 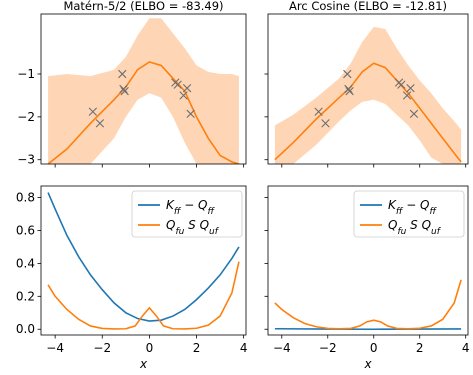 I want to click on y-tick-label: 0.6, so click(x=25, y=230).